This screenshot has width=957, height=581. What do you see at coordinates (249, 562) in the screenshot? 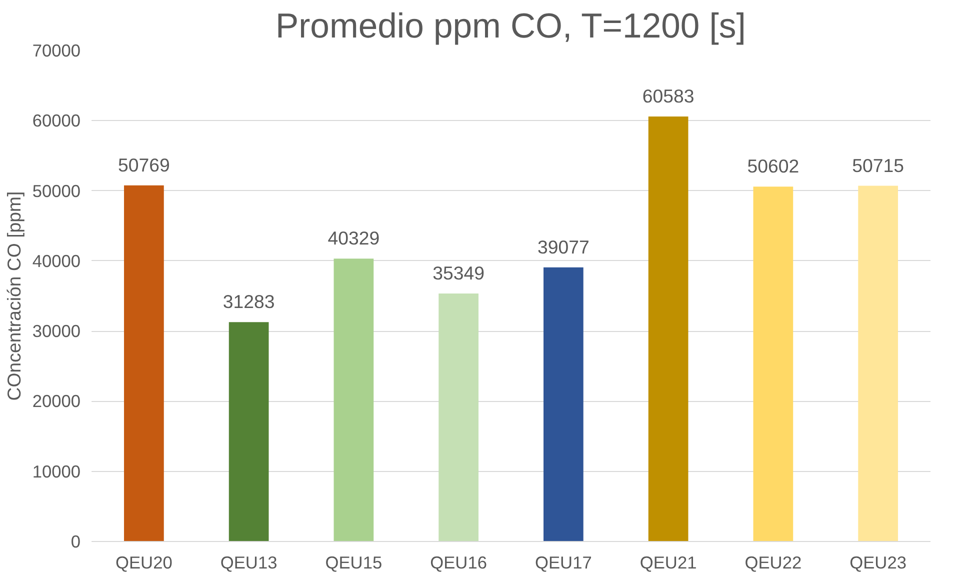
I see `x-tick-label: QEU13` at bounding box center [249, 562].